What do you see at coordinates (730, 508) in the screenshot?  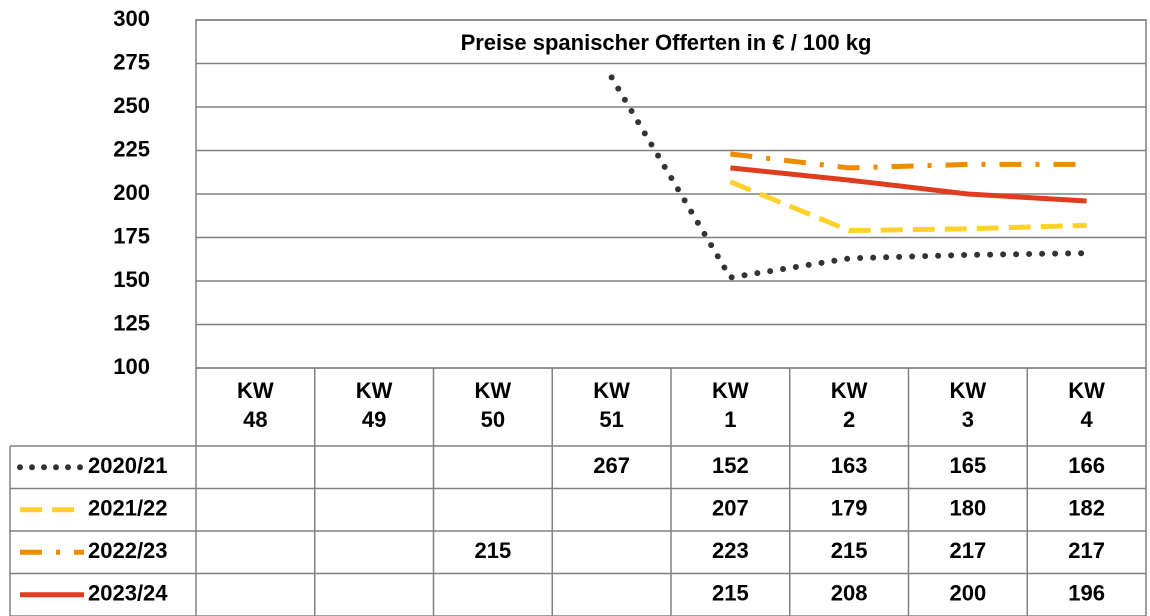 I see `table-value: 207` at bounding box center [730, 508].